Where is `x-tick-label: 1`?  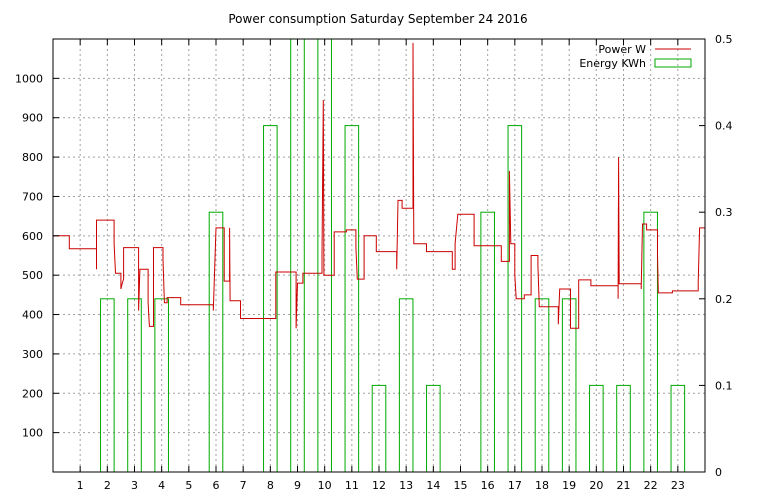
x-tick-label: 1 is located at coordinates (80, 485).